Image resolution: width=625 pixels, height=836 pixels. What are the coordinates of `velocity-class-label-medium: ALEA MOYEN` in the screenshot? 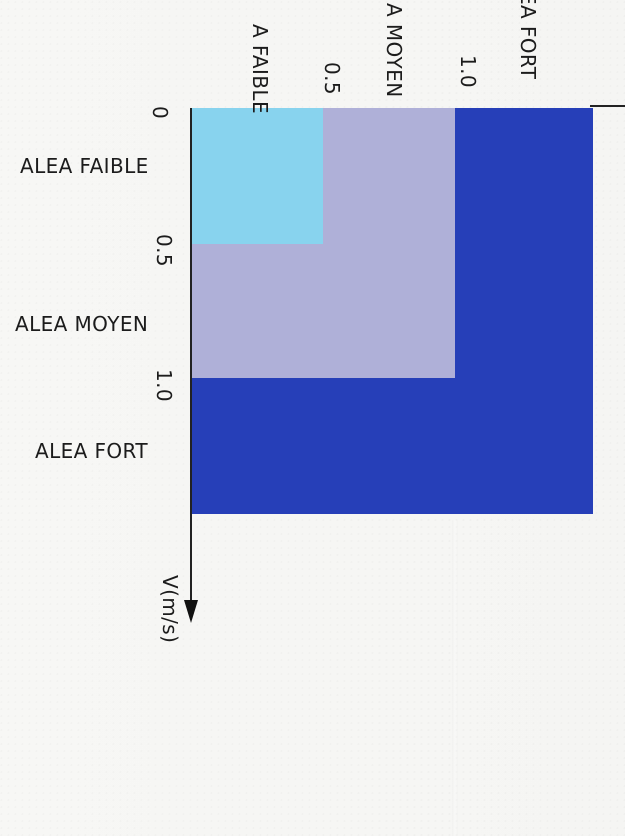 It's located at (82, 324).